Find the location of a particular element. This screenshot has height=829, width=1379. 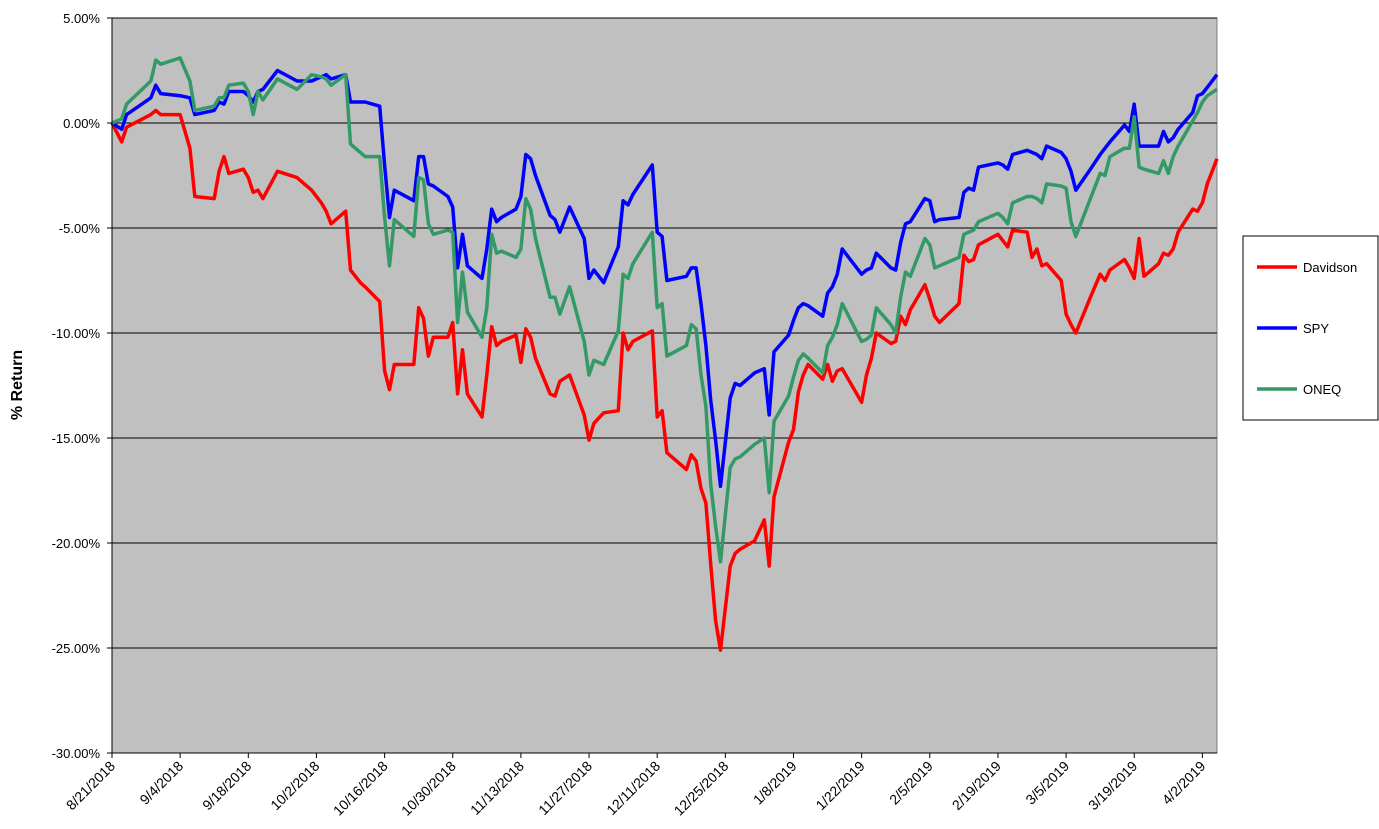

y-tick-label: 0.00% is located at coordinates (81, 123).